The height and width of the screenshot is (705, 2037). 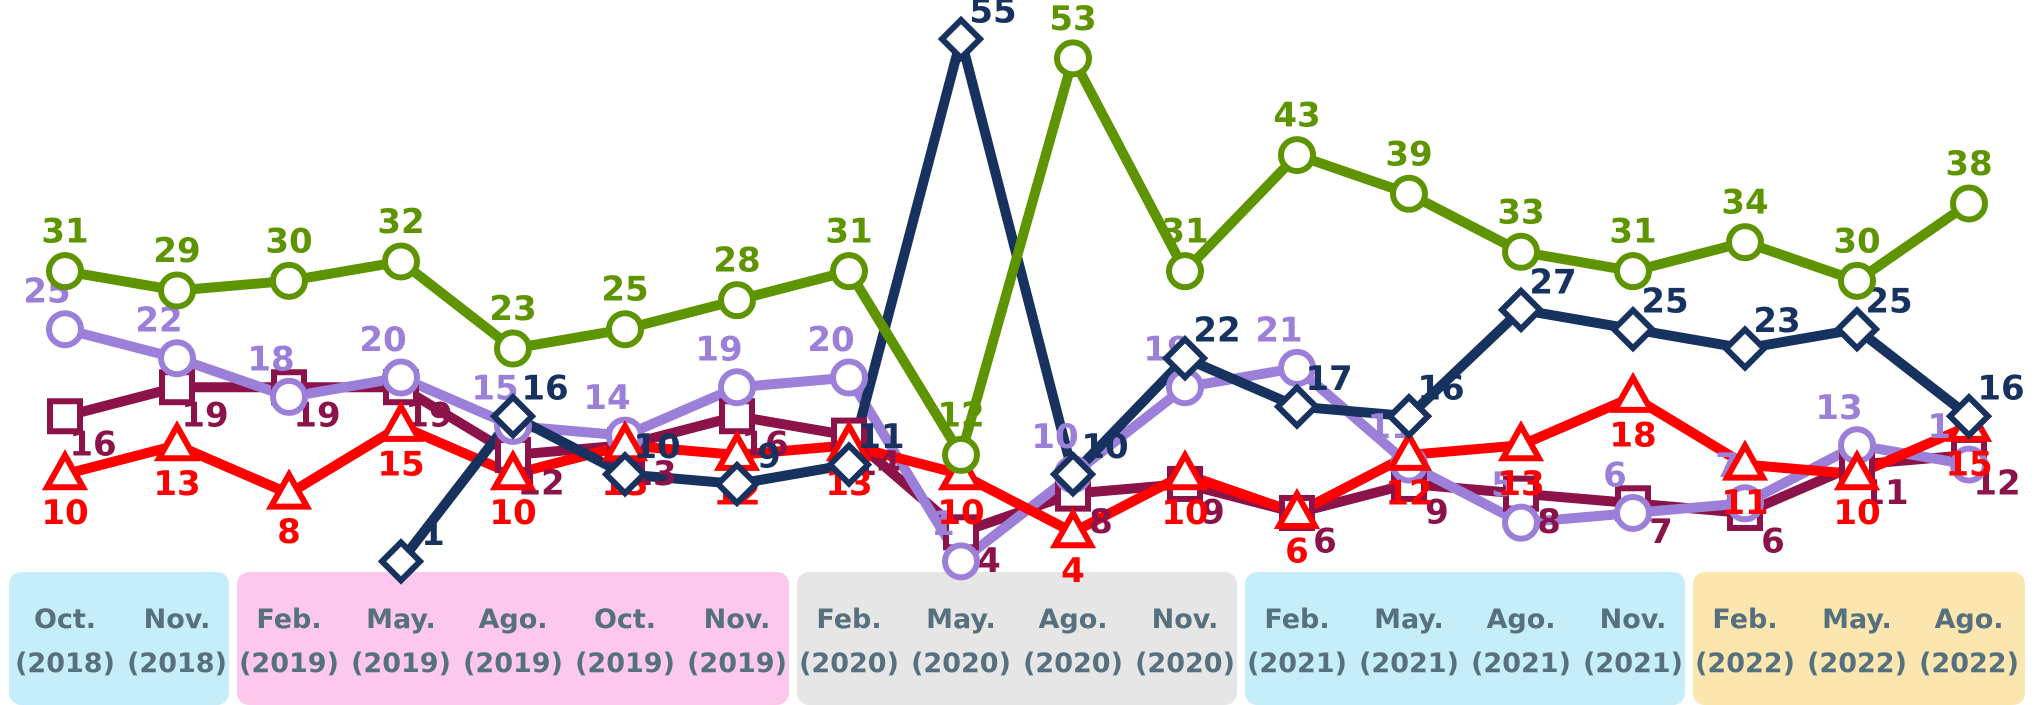 I want to click on x-tick-label: Ago. (2020), so click(x=1073, y=641).